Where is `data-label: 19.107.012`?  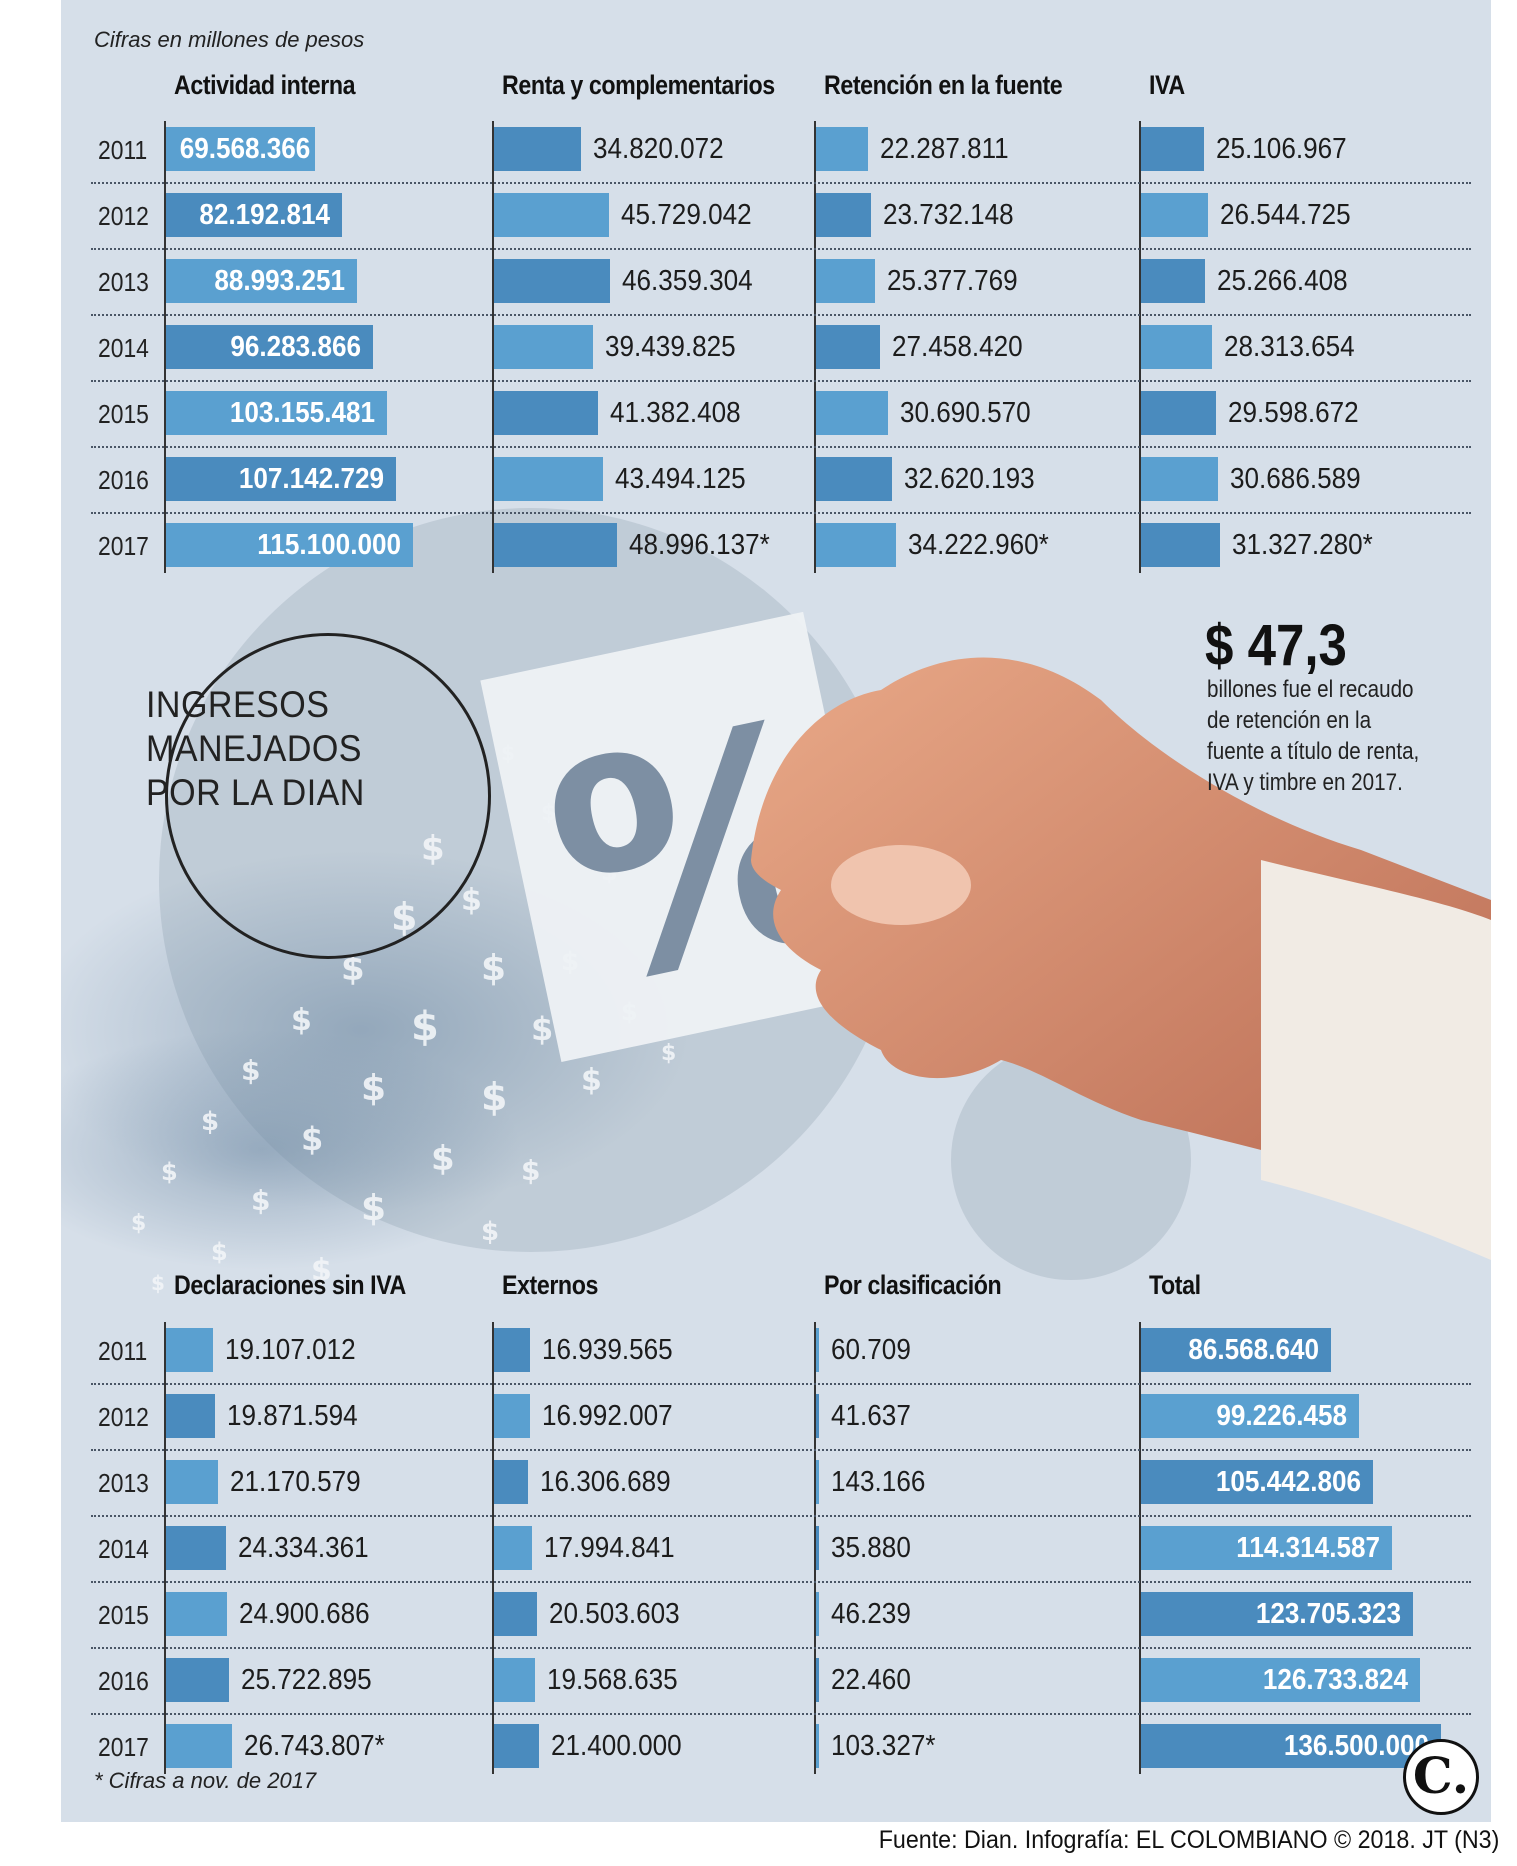
data-label: 19.107.012 is located at coordinates (290, 1350).